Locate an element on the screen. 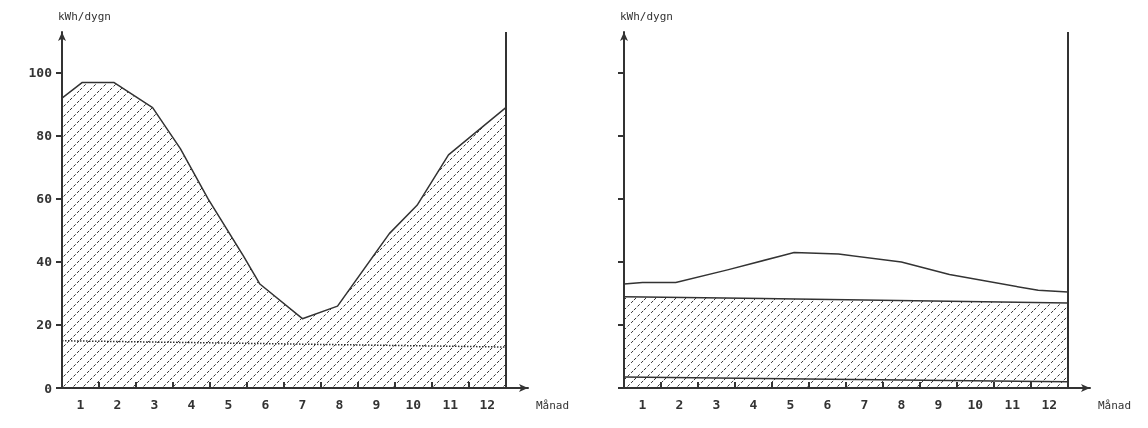  y-tick-label: 80 is located at coordinates (44, 136).